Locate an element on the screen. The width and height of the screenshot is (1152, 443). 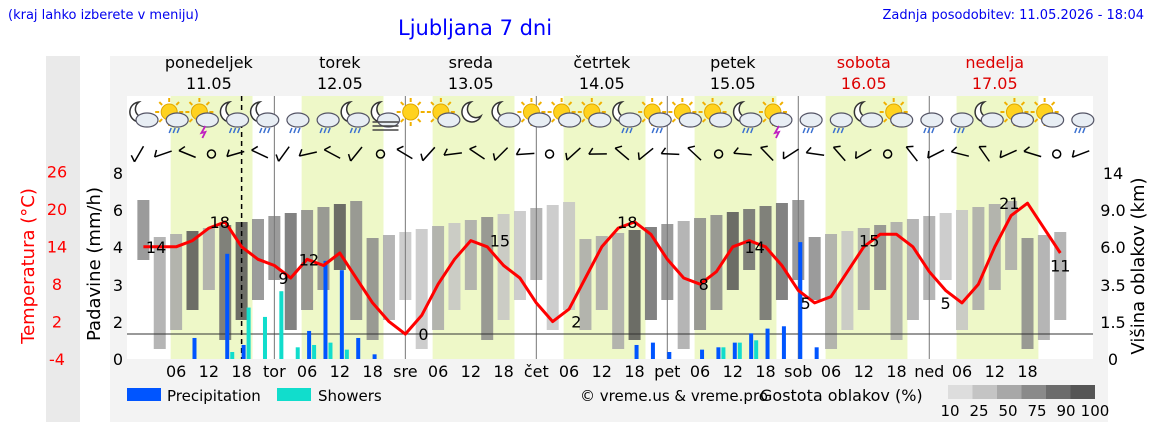
cloud-legend-swatch is located at coordinates (1033, 392).